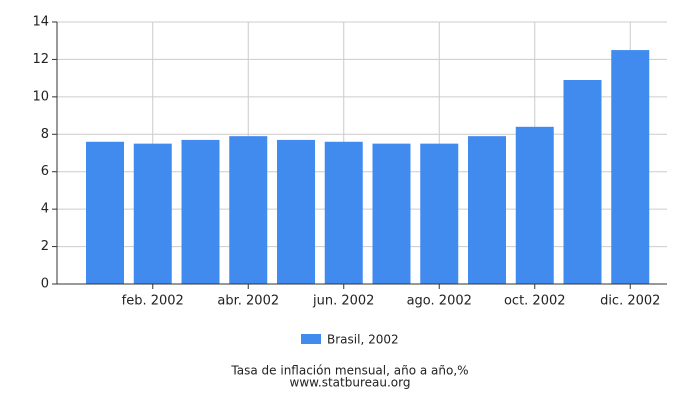 The image size is (700, 400). I want to click on y-tick-label: 12, so click(40, 59).